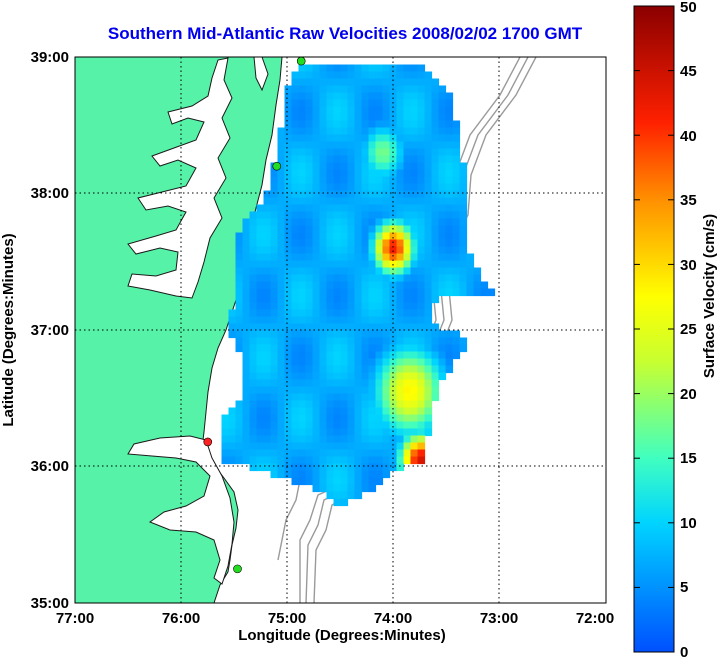 This screenshot has height=659, width=724. What do you see at coordinates (688, 136) in the screenshot?
I see `colorbar-tick-label: 40` at bounding box center [688, 136].